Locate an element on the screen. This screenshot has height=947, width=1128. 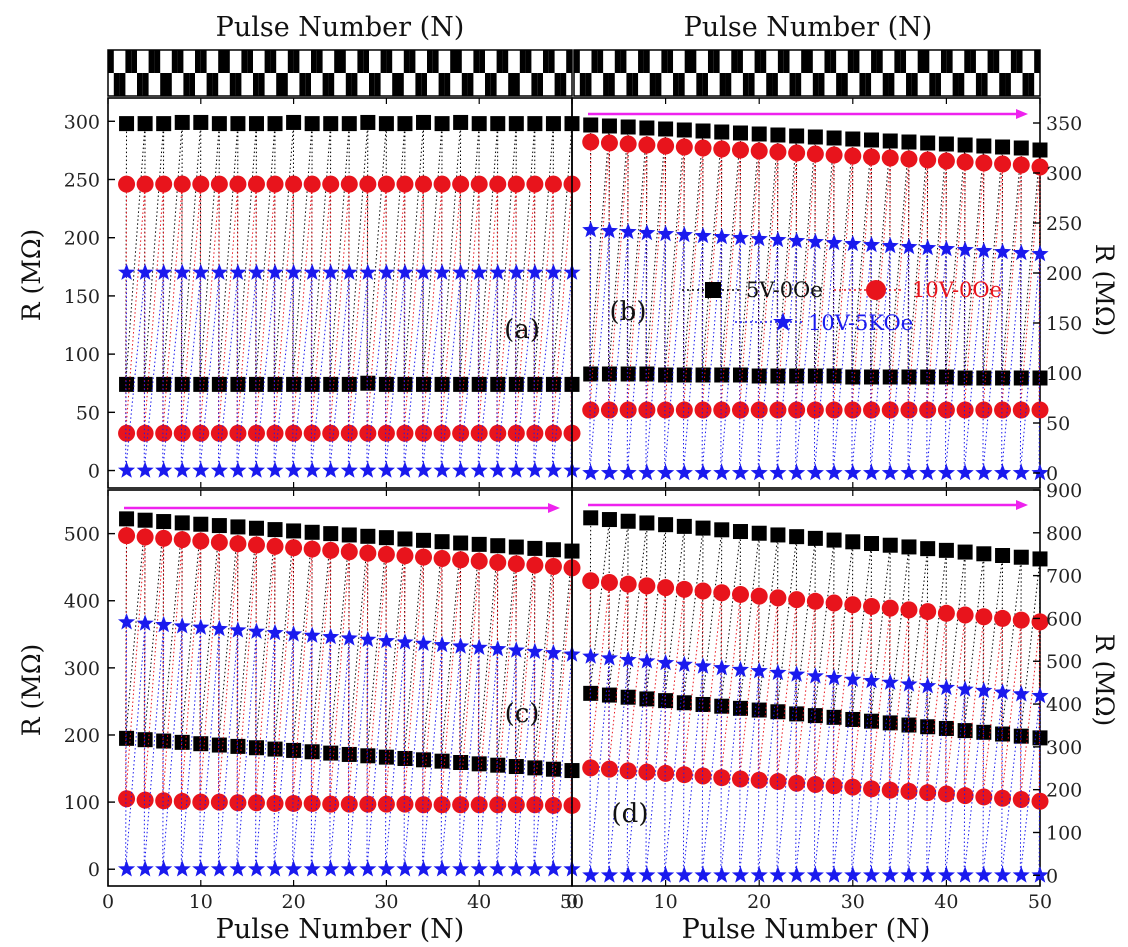
y-tick-label: 200 is located at coordinates (82, 239).